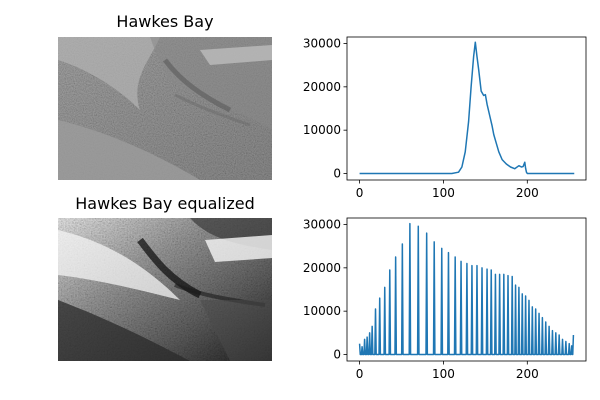 The width and height of the screenshot is (600, 400). Describe the element at coordinates (322, 268) in the screenshot. I see `y-tick-label-1-20000: 20000` at that location.